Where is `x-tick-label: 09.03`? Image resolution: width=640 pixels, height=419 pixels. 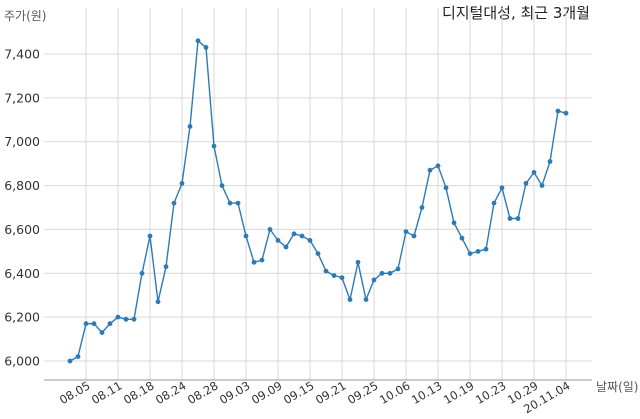 x-tick-label: 09.03 is located at coordinates (235, 392).